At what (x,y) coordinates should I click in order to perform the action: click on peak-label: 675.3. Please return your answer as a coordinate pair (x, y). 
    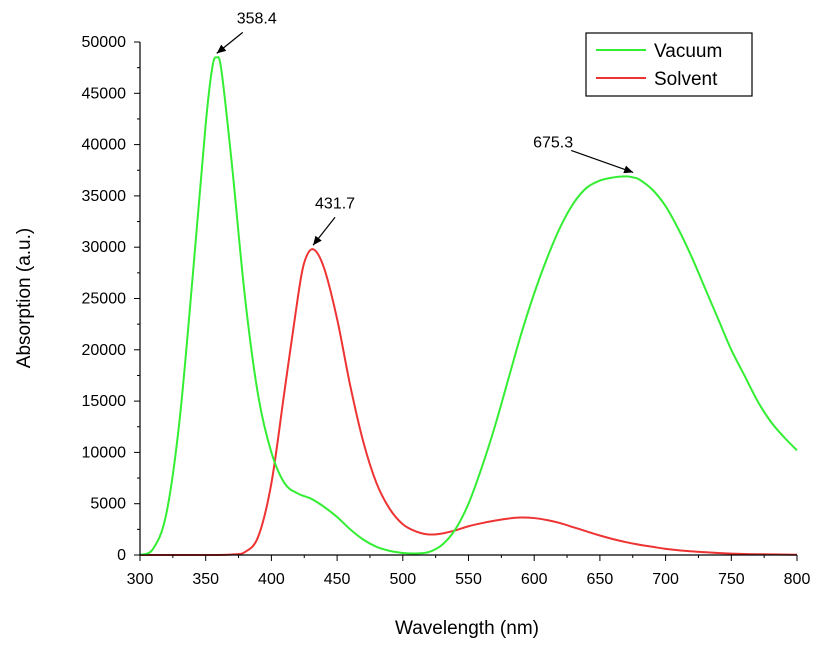
    Looking at the image, I should click on (553, 142).